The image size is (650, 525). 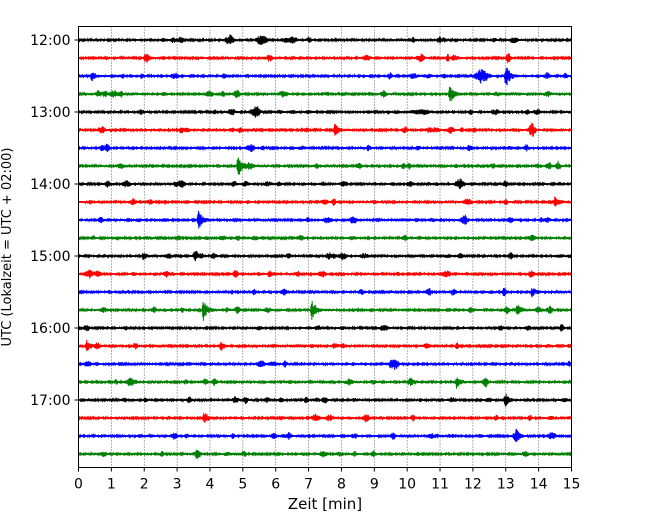 What do you see at coordinates (539, 485) in the screenshot?
I see `x-tick-label: 14` at bounding box center [539, 485].